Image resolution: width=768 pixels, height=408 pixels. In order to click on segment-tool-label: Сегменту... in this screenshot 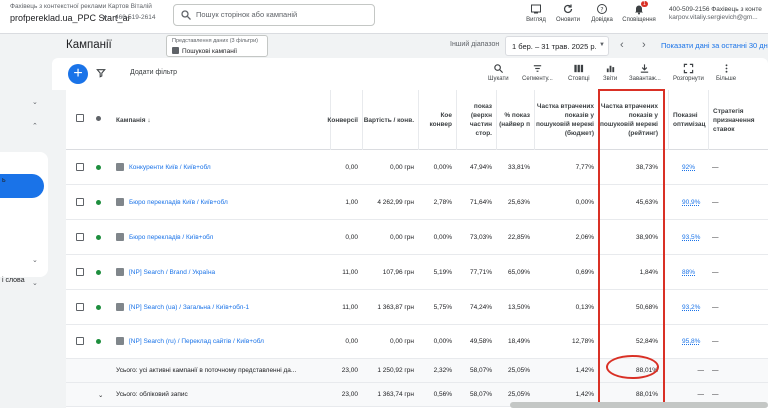, I will do `click(537, 79)`.